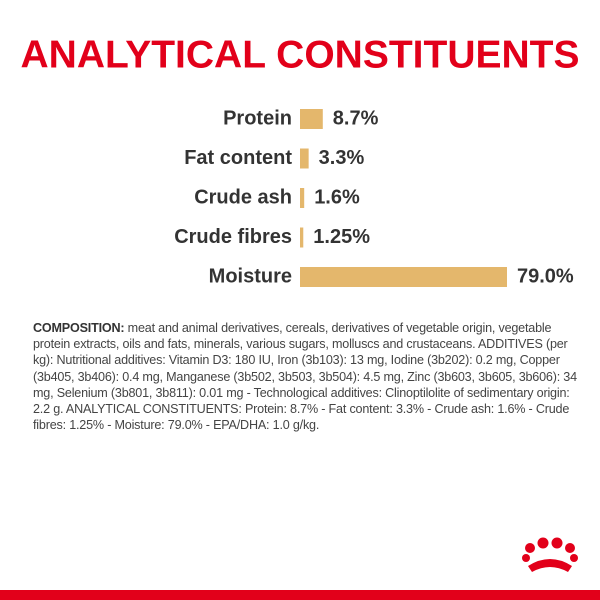 Image resolution: width=600 pixels, height=600 pixels. I want to click on composition-label: COMPOSITION:, so click(79, 328).